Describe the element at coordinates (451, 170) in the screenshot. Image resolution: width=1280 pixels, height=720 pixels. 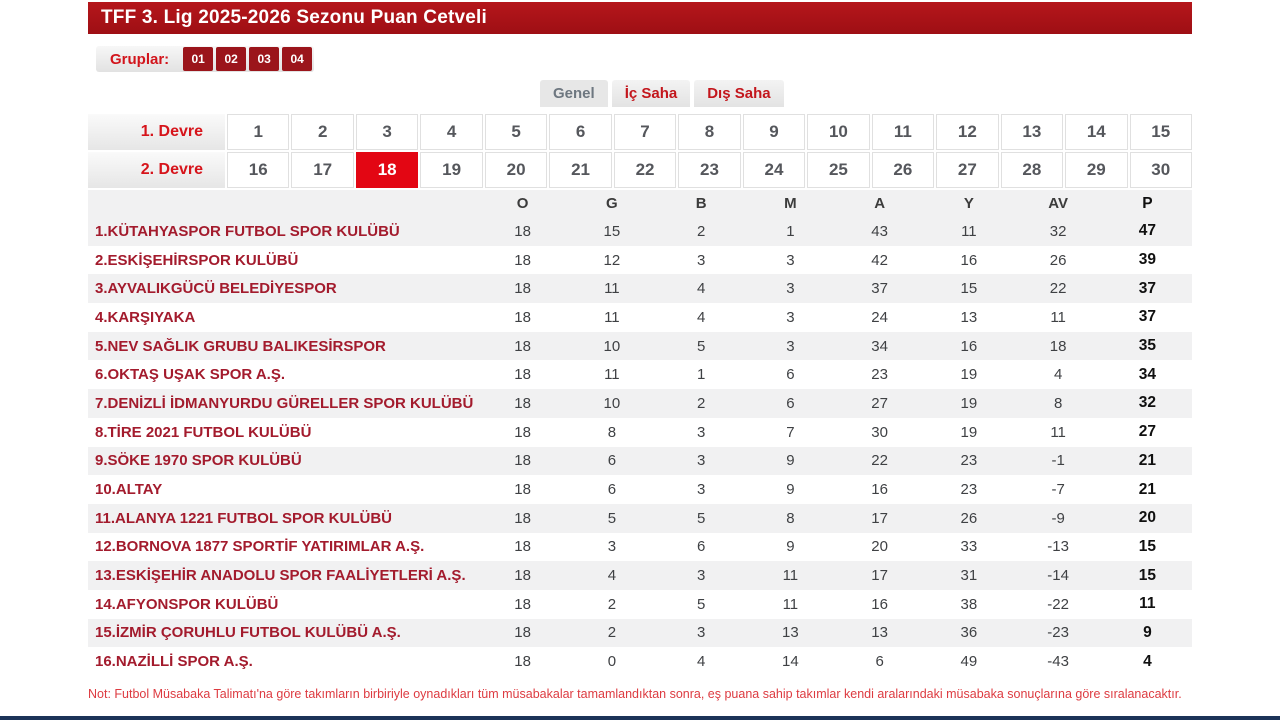
I see `round-19: 19` at that location.